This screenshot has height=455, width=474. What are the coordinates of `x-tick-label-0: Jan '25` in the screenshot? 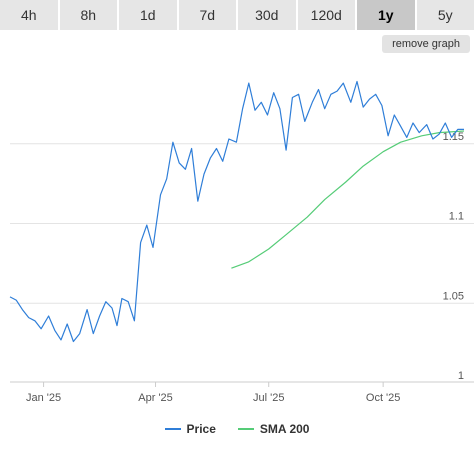 It's located at (43, 398).